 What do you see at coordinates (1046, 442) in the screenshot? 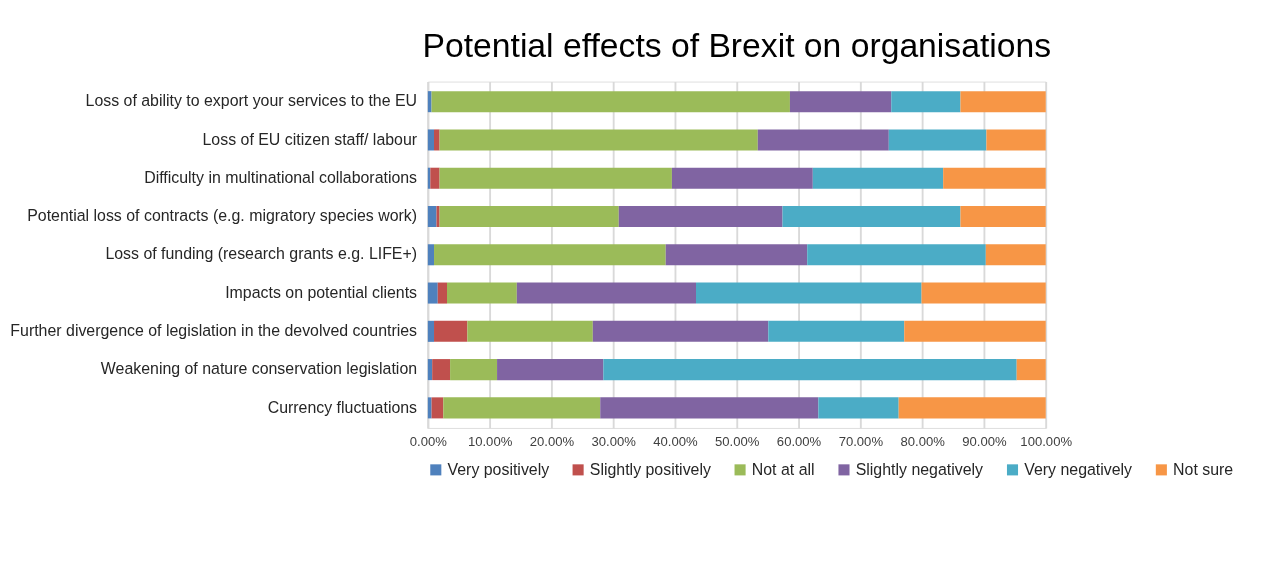
I see `x-tick-label: 100.00%` at bounding box center [1046, 442].